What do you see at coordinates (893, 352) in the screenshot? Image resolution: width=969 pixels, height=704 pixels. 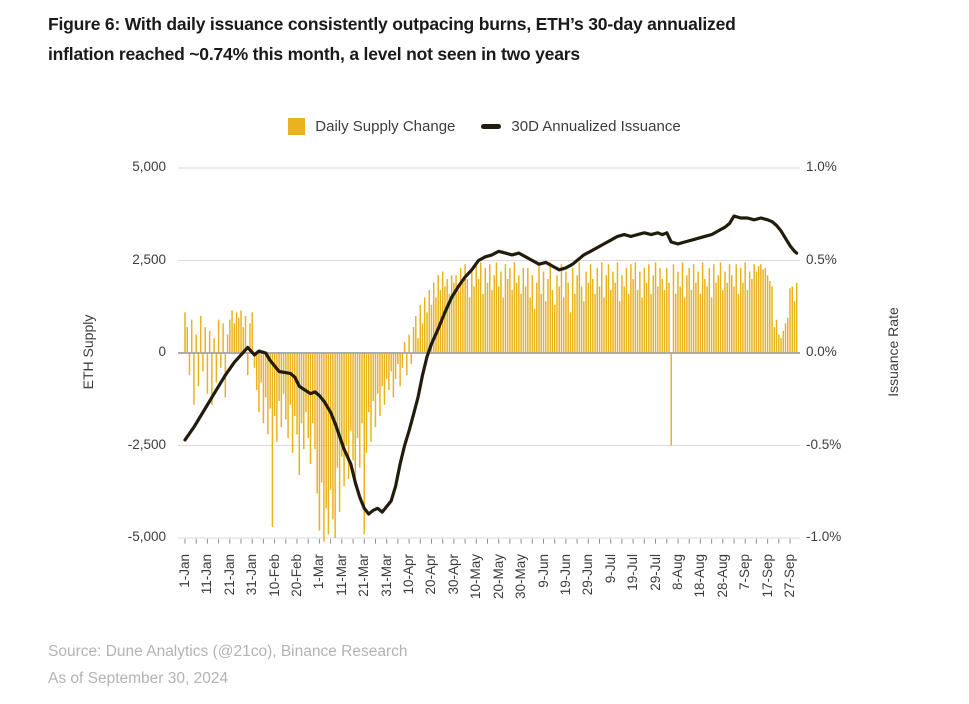 I see `right-axis-title: Issuance Rate` at bounding box center [893, 352].